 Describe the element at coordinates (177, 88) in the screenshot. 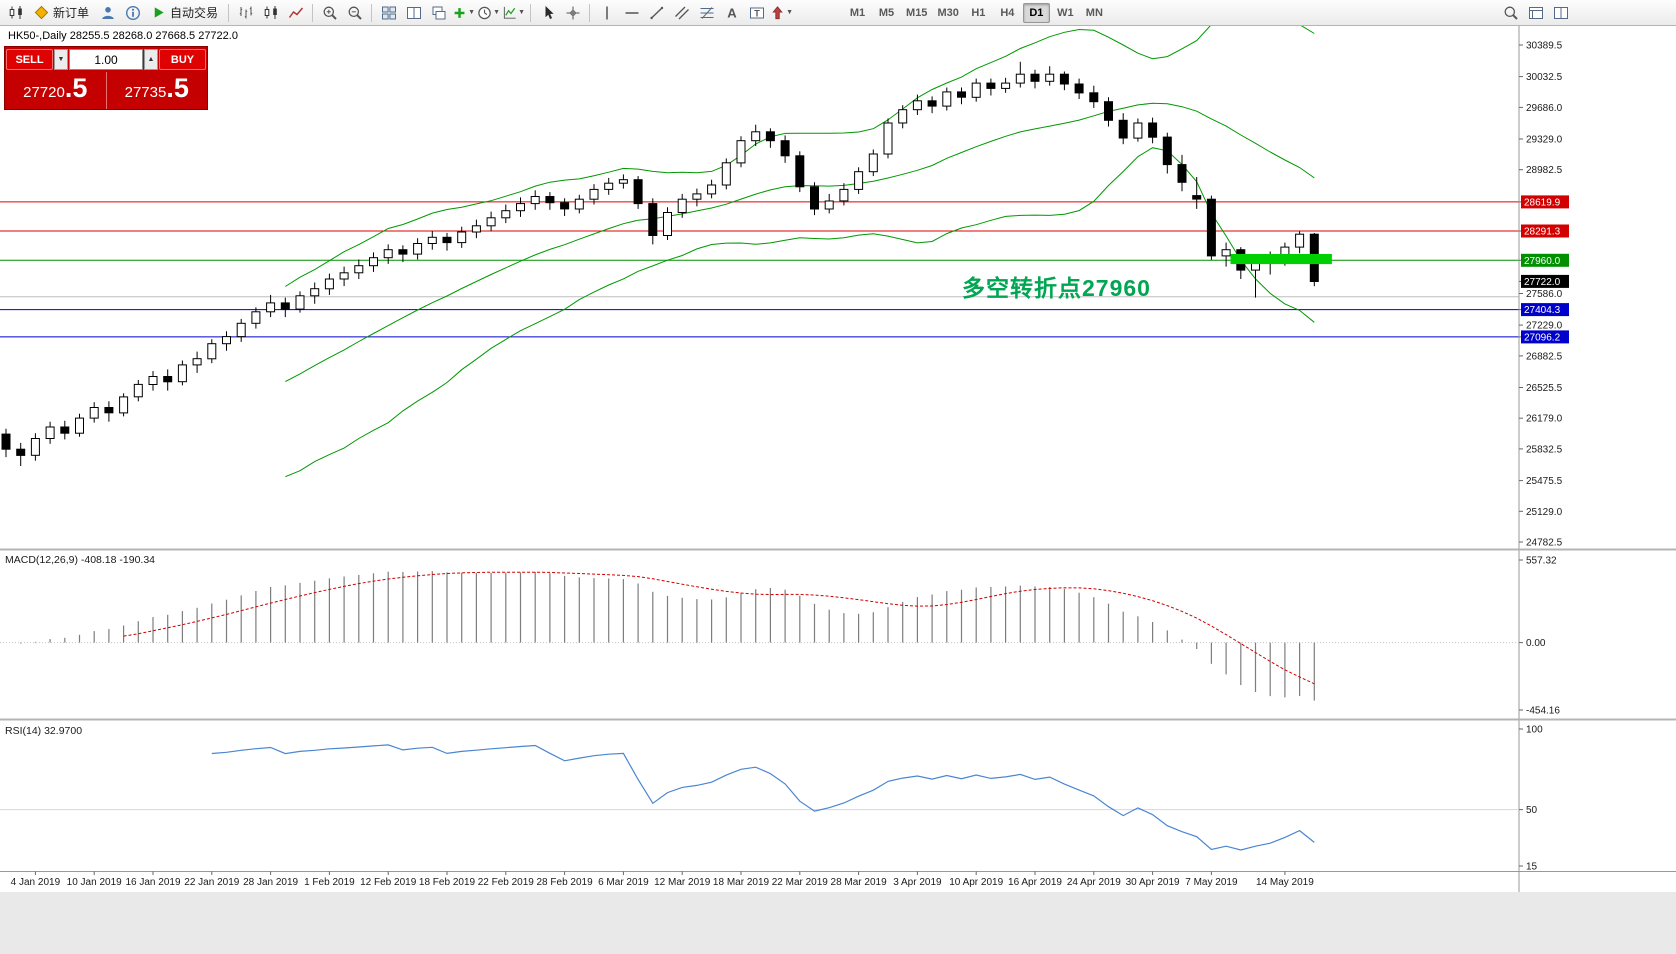

I see `buy-price-frac: .5` at that location.